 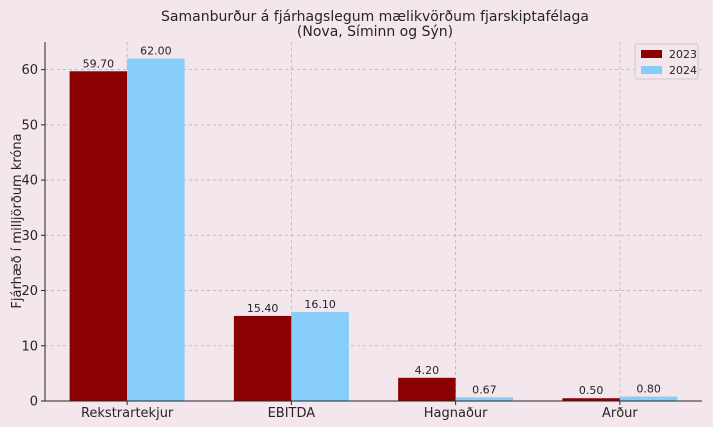 What do you see at coordinates (648, 389) in the screenshot?
I see `data-label-2024-3: 0.80` at bounding box center [648, 389].